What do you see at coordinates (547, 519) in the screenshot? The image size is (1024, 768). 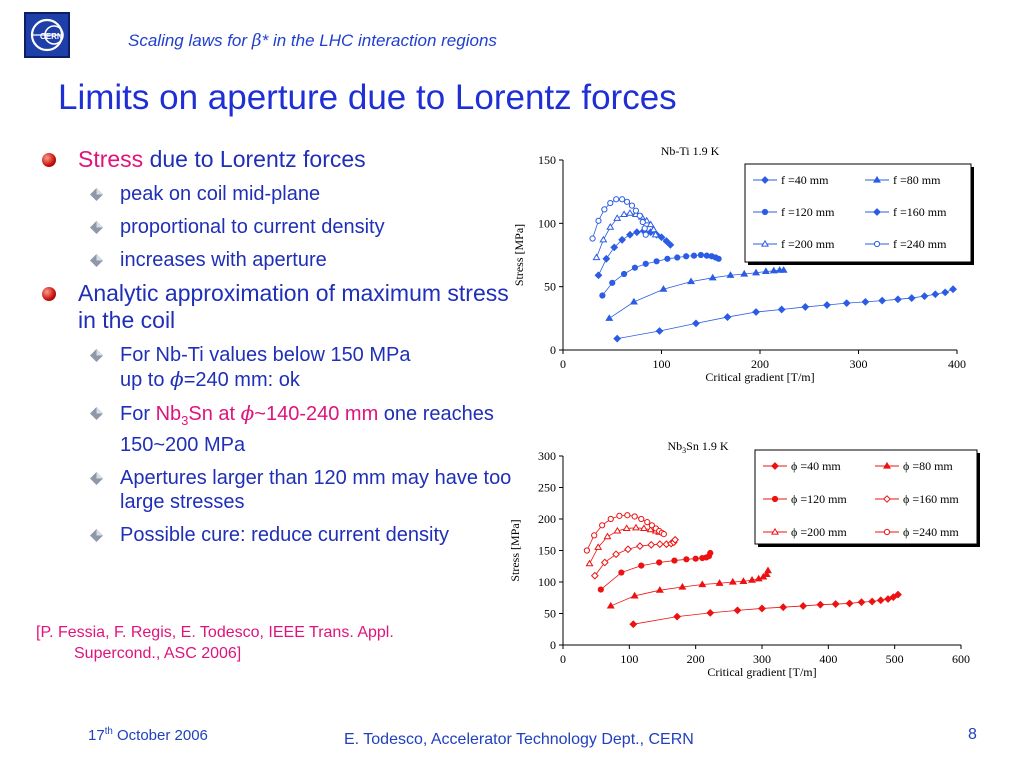 I see `y-tick-label: 200` at bounding box center [547, 519].